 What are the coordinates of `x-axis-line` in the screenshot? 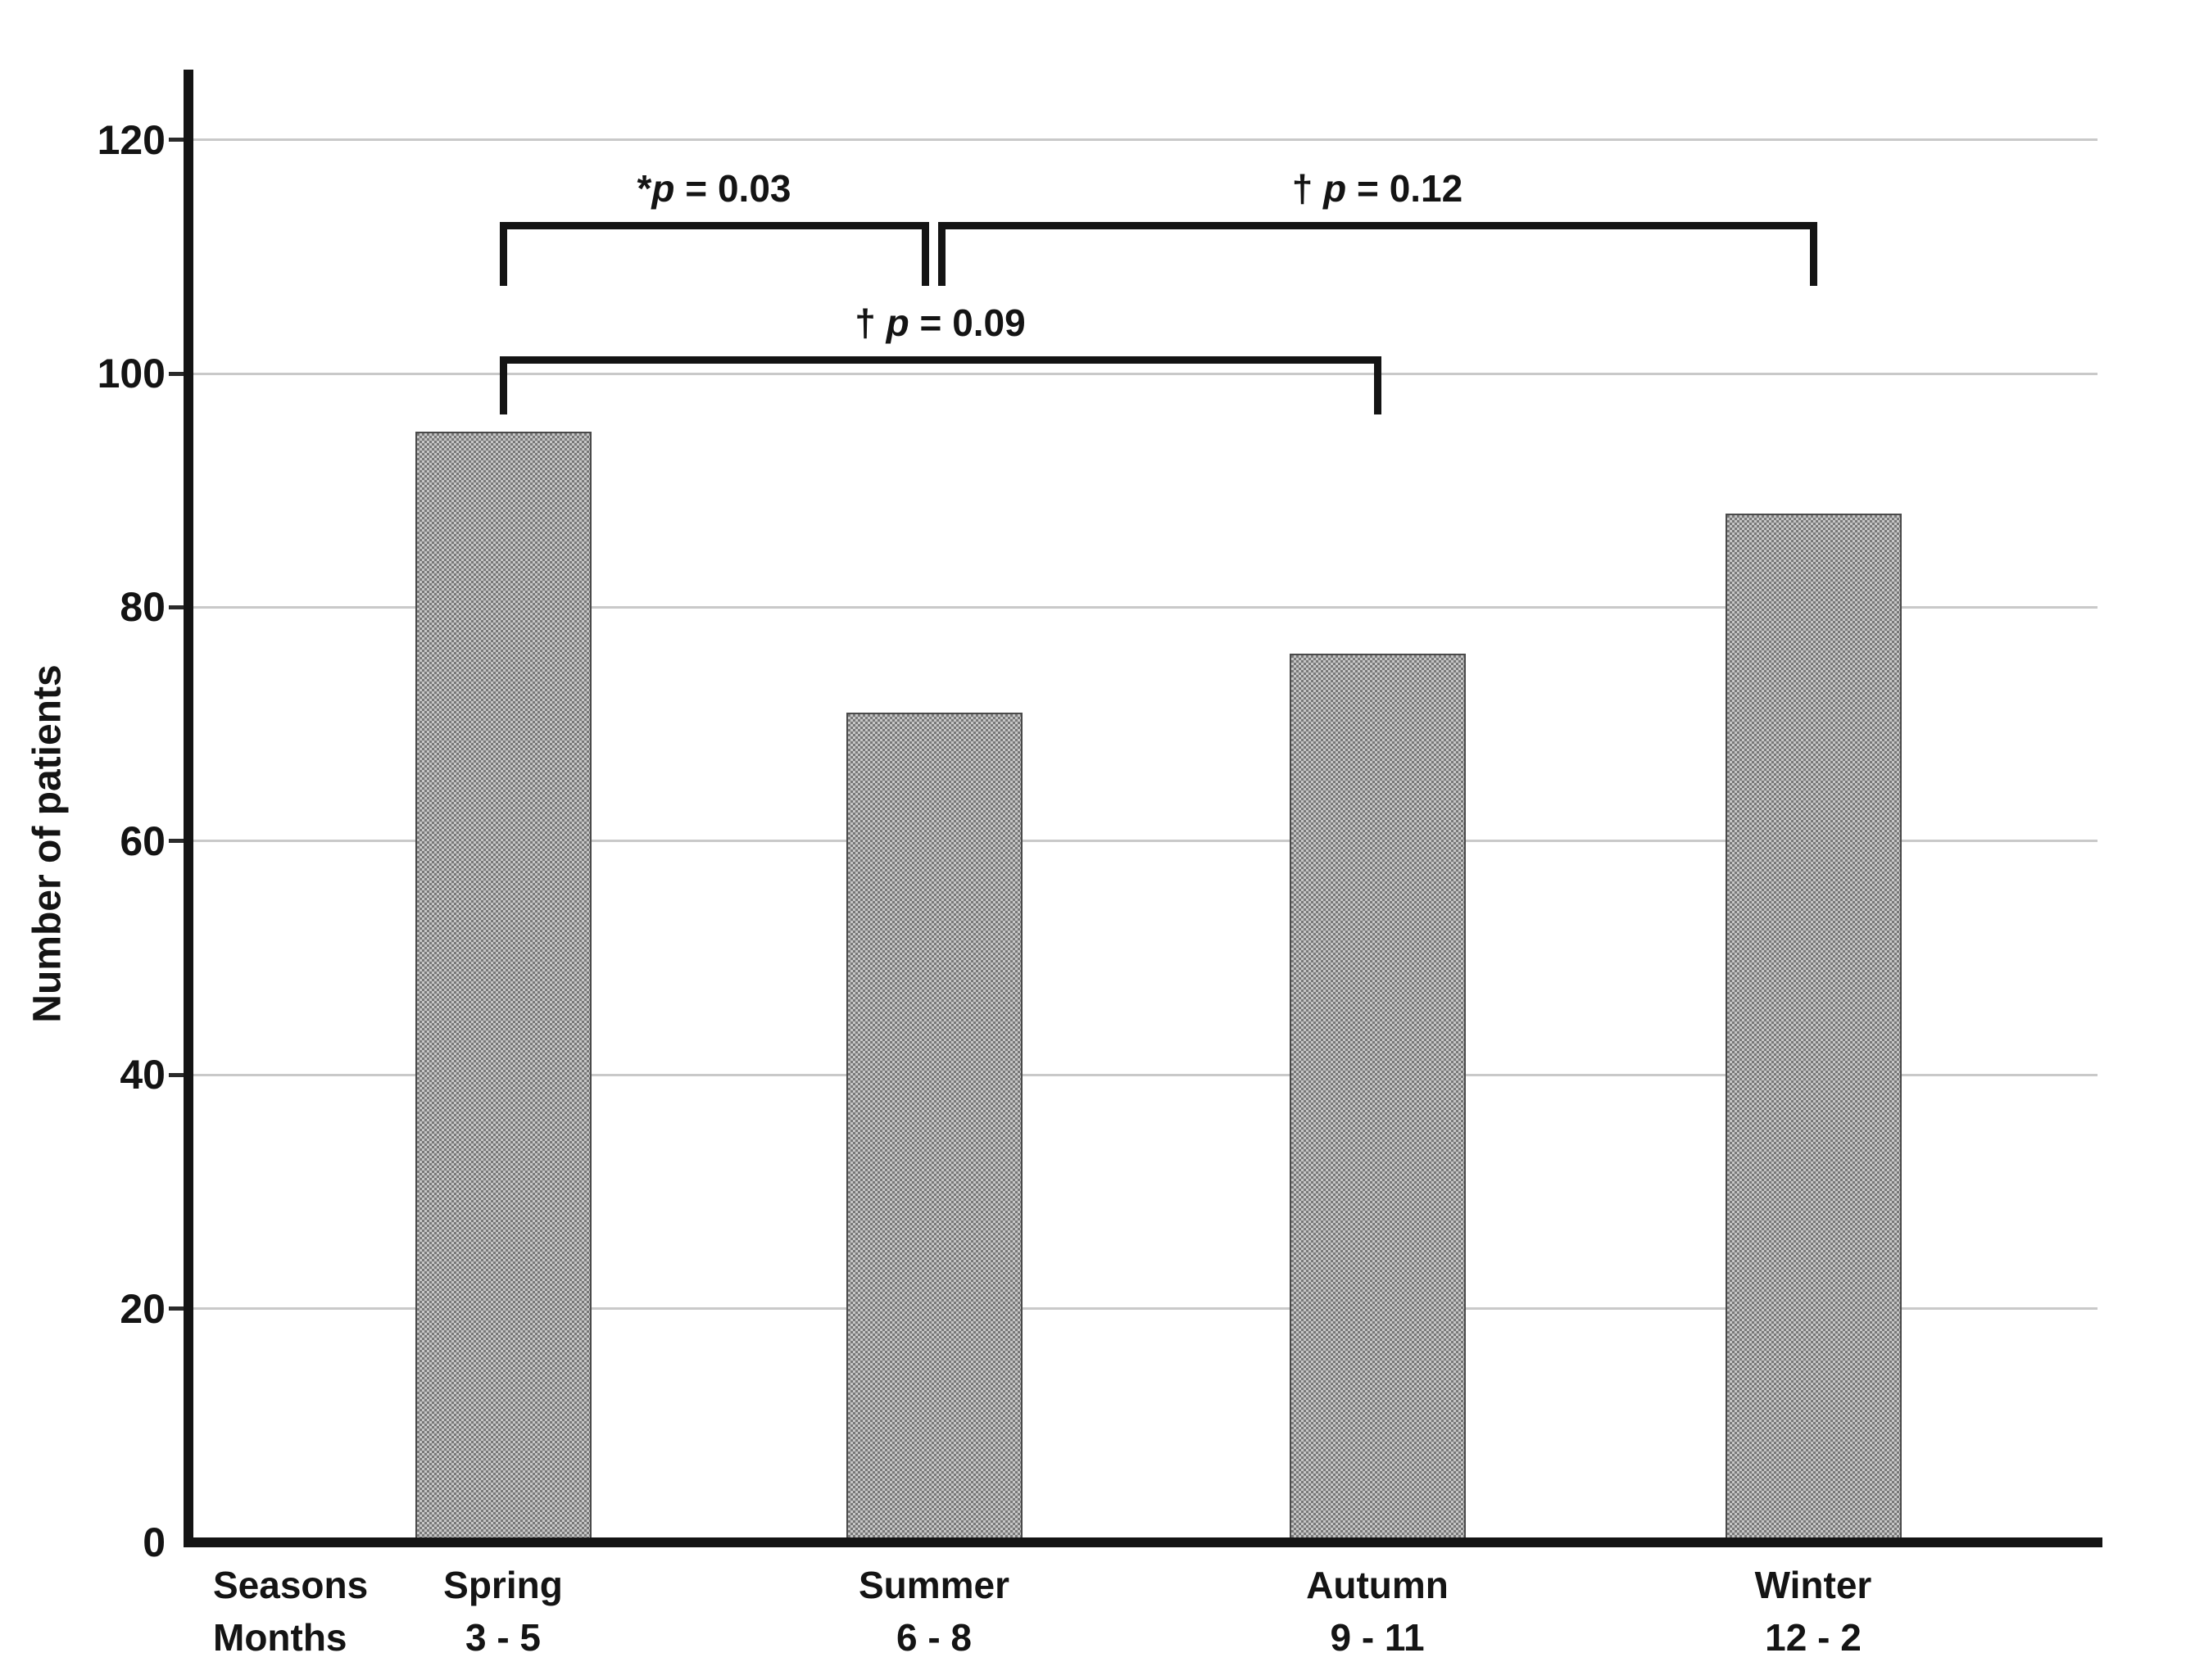 It's located at (1143, 1542).